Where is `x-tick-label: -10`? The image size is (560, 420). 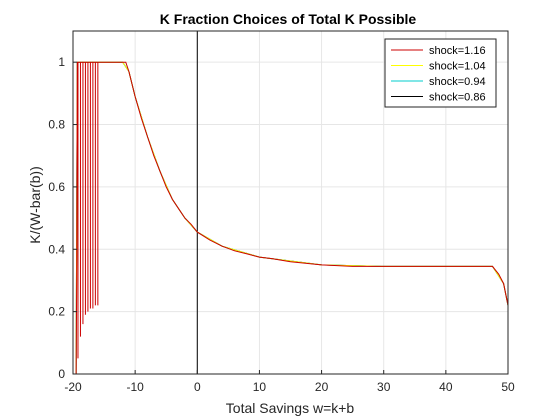
x-tick-label: -10 is located at coordinates (135, 387).